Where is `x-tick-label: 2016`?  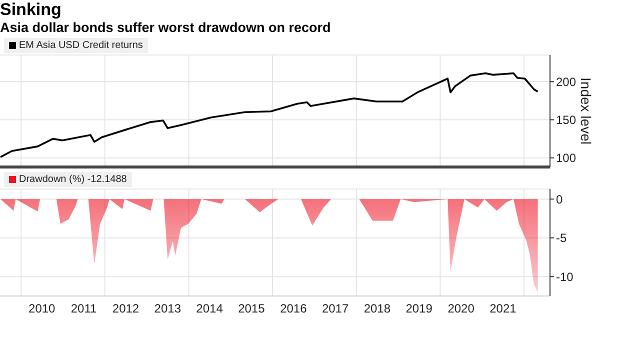 x-tick-label: 2016 is located at coordinates (294, 309).